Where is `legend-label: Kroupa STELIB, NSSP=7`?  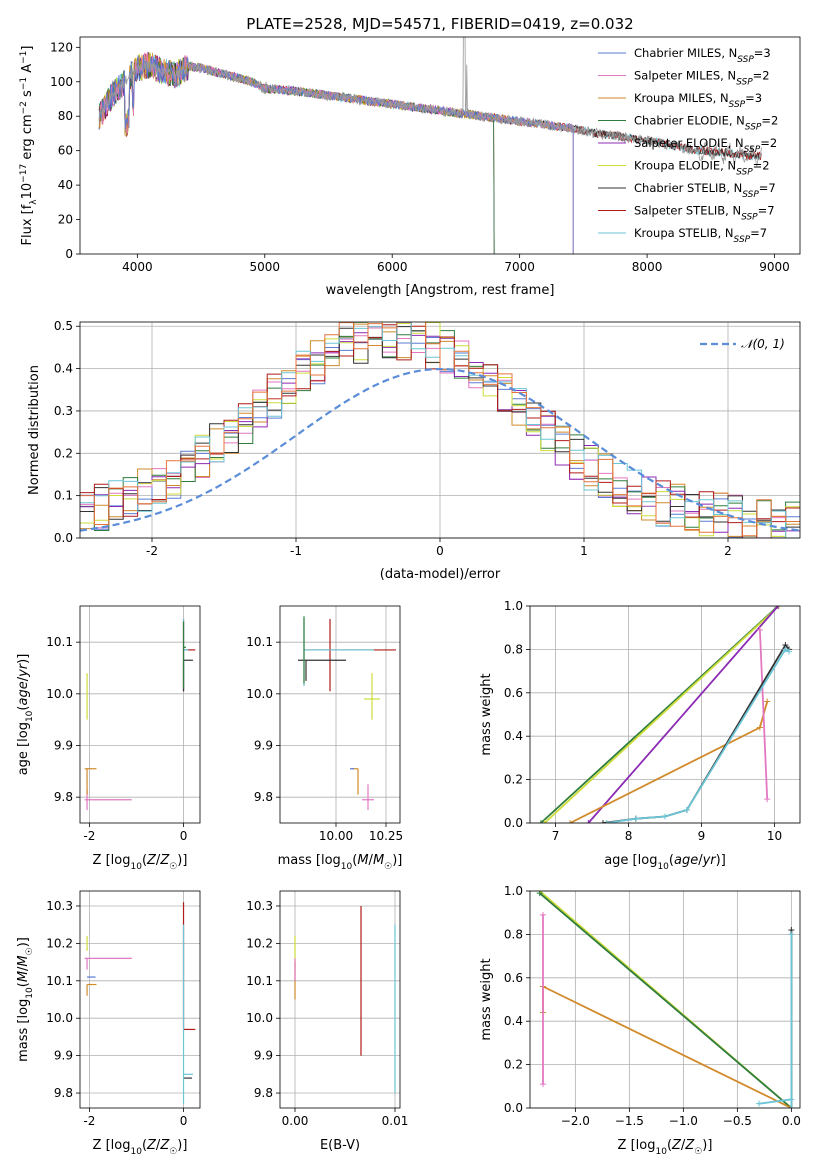
legend-label: Kroupa STELIB, NSSP=7 is located at coordinates (700, 235).